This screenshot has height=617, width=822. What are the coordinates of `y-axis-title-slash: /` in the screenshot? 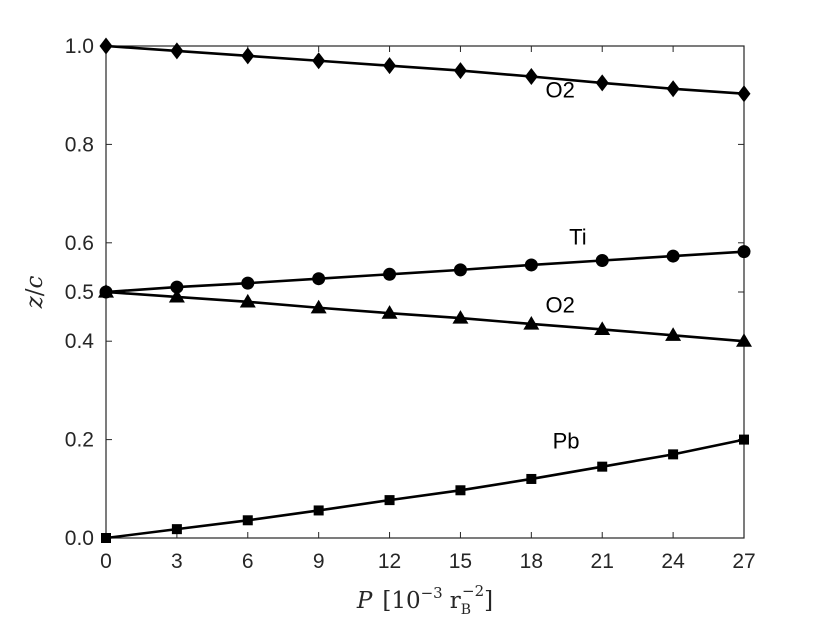 It's located at (35, 292).